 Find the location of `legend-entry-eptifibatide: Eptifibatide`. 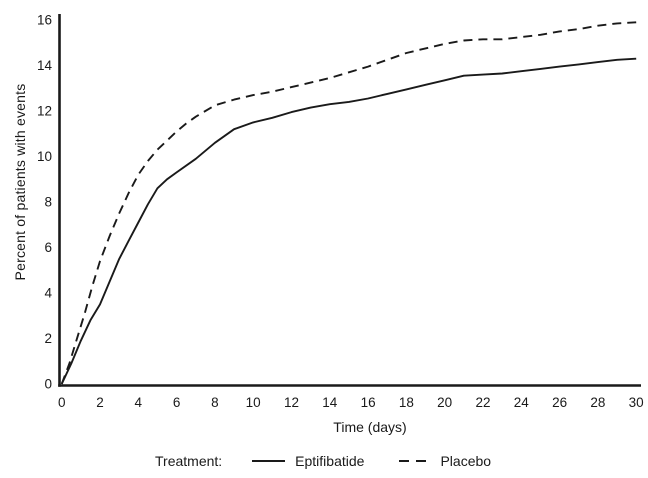

legend-entry-eptifibatide: Eptifibatide is located at coordinates (330, 461).